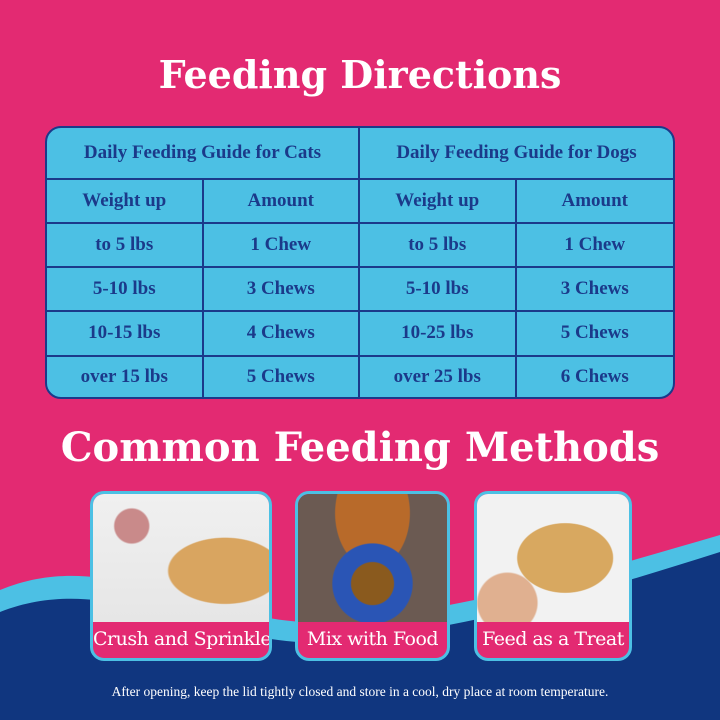 Image resolution: width=720 pixels, height=720 pixels. Describe the element at coordinates (181, 558) in the screenshot. I see `dog-sniffing-bowl-image` at that location.